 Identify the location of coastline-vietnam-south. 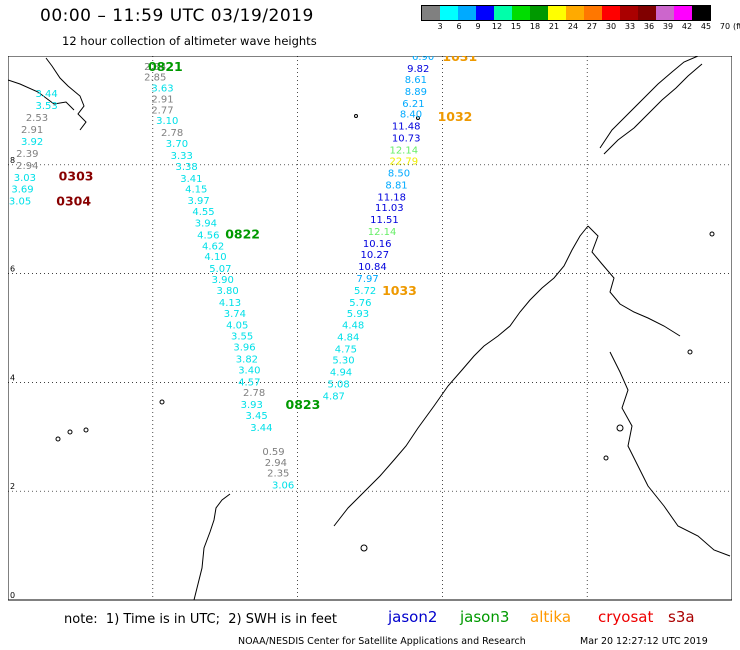
(66, 94).